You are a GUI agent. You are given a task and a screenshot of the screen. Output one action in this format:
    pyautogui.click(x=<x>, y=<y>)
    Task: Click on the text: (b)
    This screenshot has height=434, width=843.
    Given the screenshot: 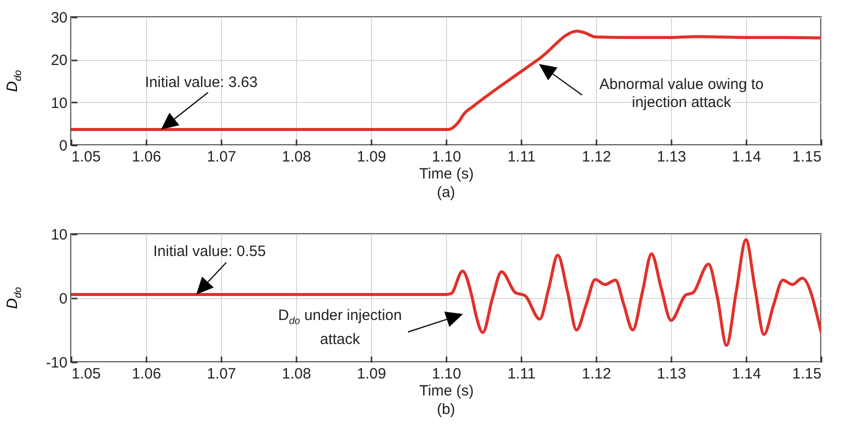 What is the action you would take?
    pyautogui.click(x=446, y=409)
    